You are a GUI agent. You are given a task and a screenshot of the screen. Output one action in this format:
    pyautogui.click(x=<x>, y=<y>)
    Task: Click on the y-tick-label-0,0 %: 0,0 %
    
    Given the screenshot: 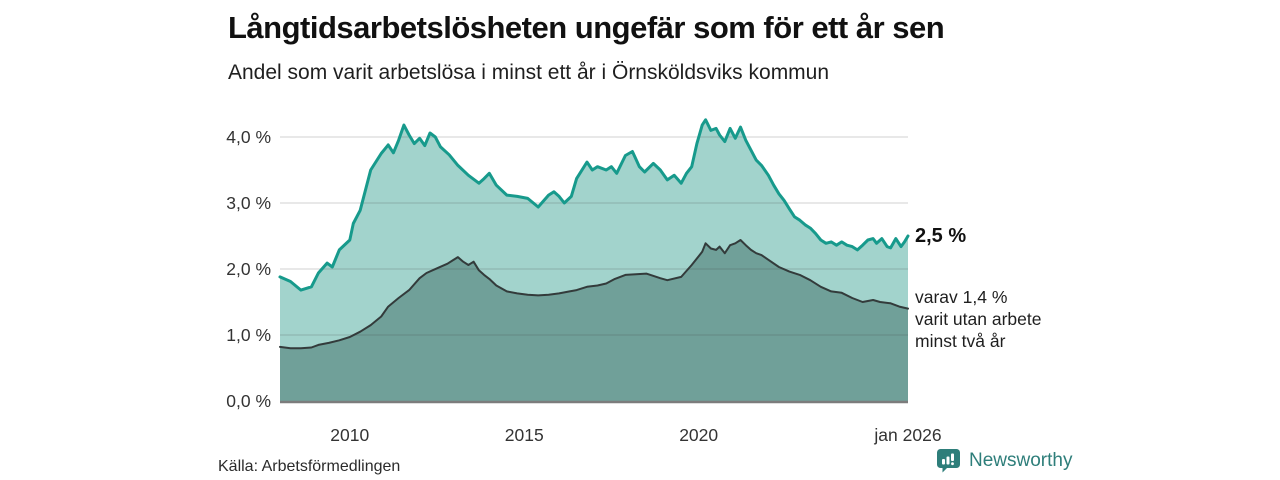 What is the action you would take?
    pyautogui.click(x=248, y=401)
    